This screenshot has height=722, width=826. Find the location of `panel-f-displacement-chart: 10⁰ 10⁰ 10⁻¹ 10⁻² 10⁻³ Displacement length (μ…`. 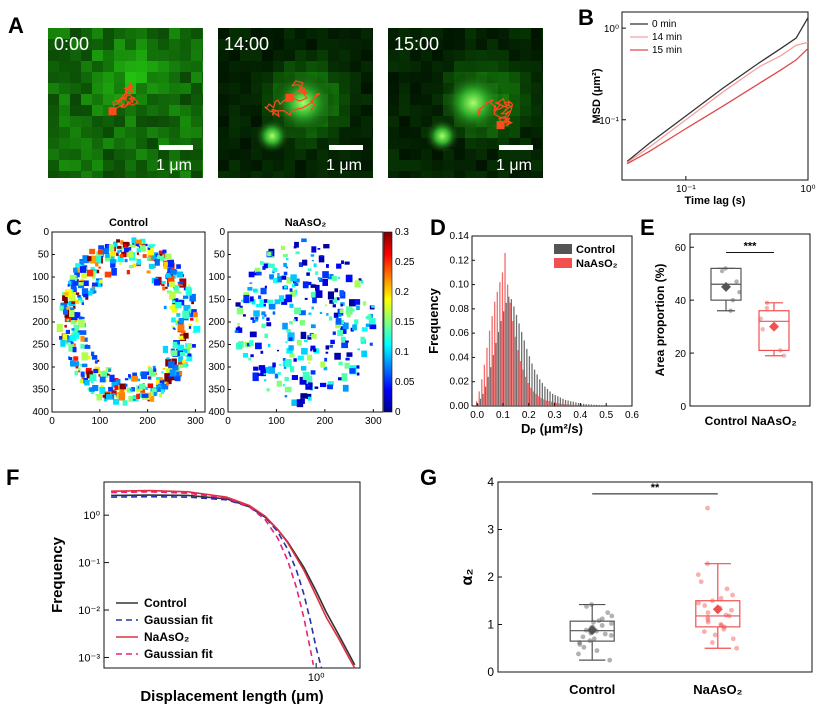

panel-f-displacement-chart: 10⁰ 10⁰ 10⁻¹ 10⁻² 10⁻³ Displacement length (μ… is located at coordinates (205, 593).